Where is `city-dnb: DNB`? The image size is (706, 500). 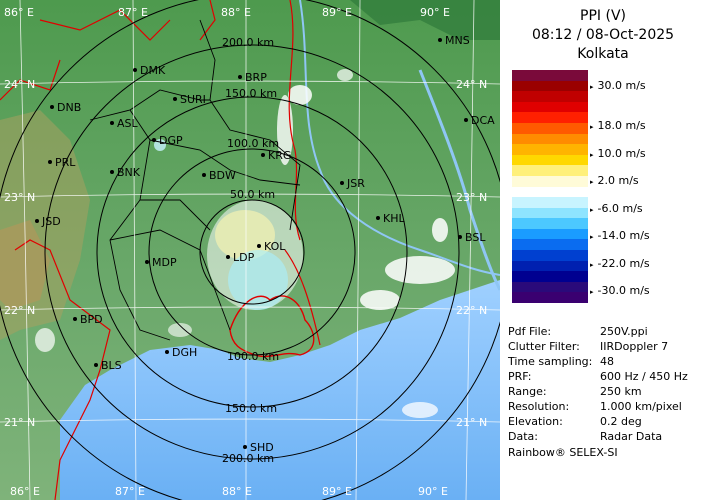
city-dnb: DNB is located at coordinates (65, 107).